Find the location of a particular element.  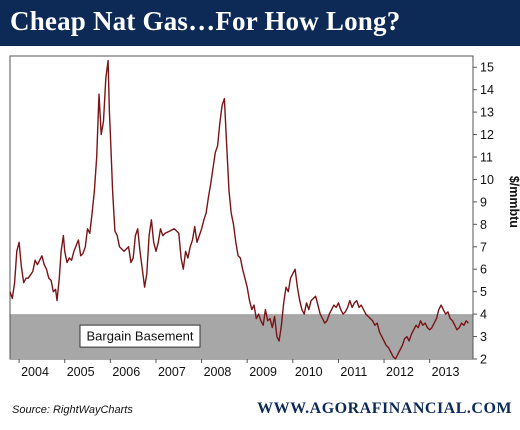

y-axis-title: $/mmbtu is located at coordinates (513, 202).